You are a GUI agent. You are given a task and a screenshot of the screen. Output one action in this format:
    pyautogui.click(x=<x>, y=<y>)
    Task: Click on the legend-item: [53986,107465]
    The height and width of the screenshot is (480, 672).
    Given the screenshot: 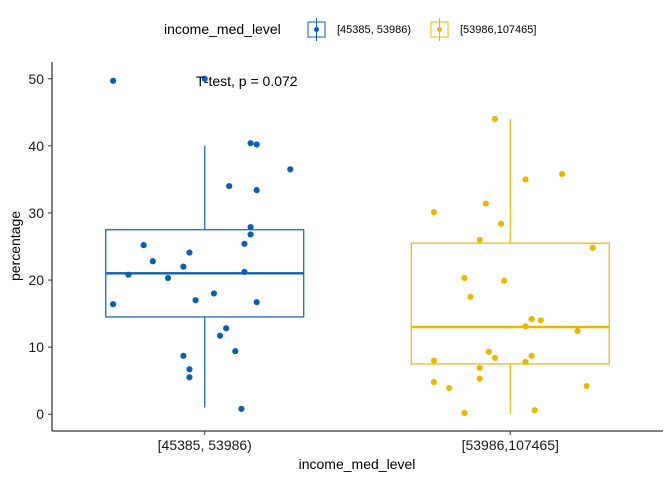 What is the action you would take?
    pyautogui.click(x=483, y=29)
    